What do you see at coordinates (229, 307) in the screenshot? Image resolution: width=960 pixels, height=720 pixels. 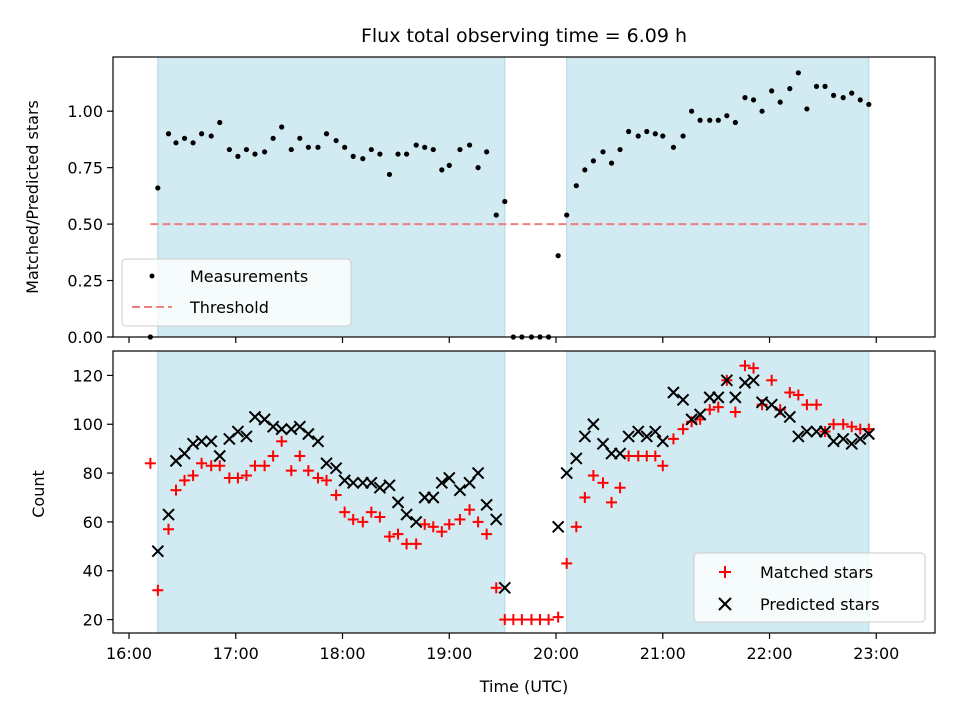 I see `legend-threshold-label: Threshold` at bounding box center [229, 307].